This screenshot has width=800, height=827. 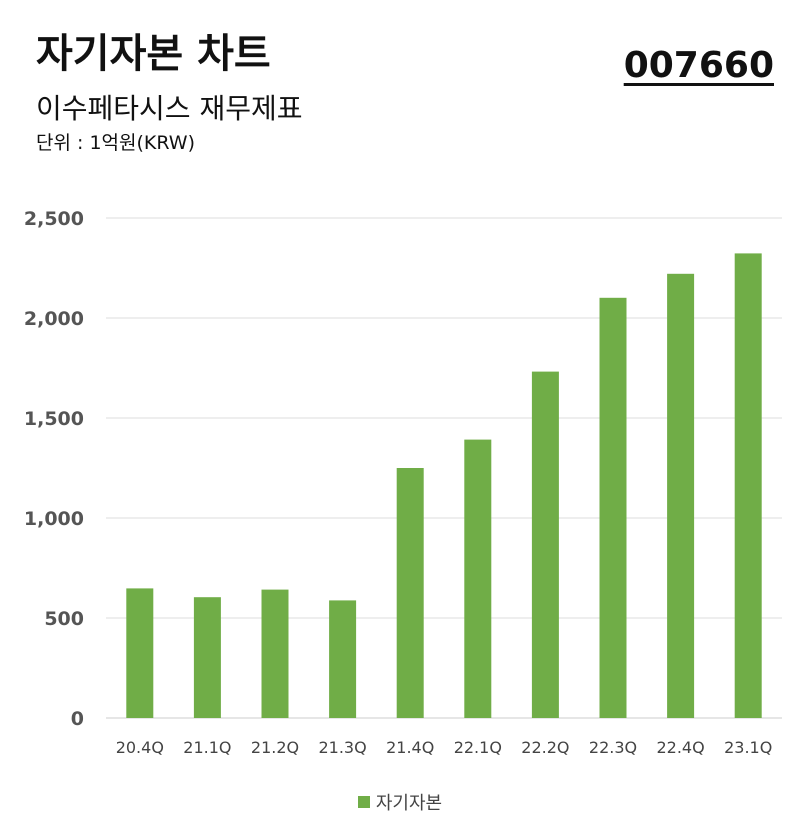 What do you see at coordinates (545, 747) in the screenshot?
I see `x-tick-label: 22.2Q` at bounding box center [545, 747].